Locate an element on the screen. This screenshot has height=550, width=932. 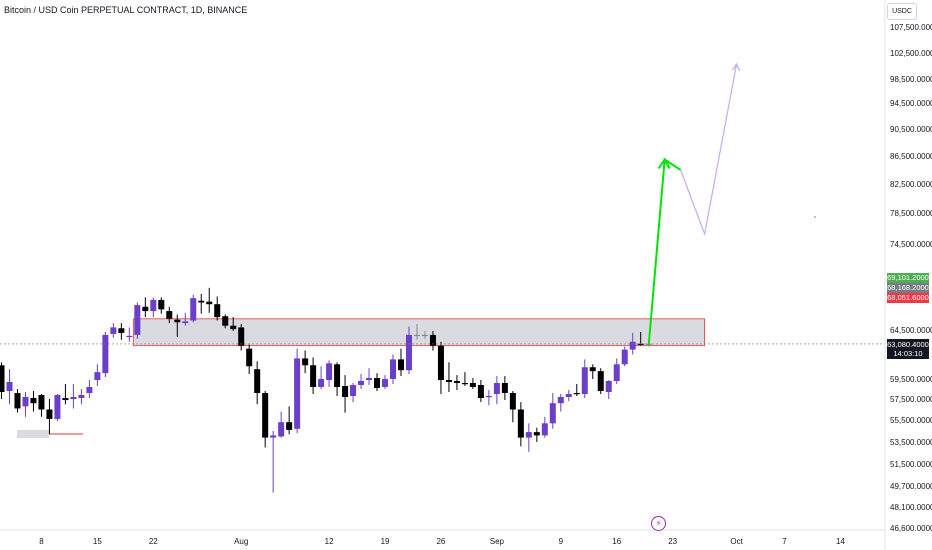
time-tick-label: Oct is located at coordinates (736, 541).